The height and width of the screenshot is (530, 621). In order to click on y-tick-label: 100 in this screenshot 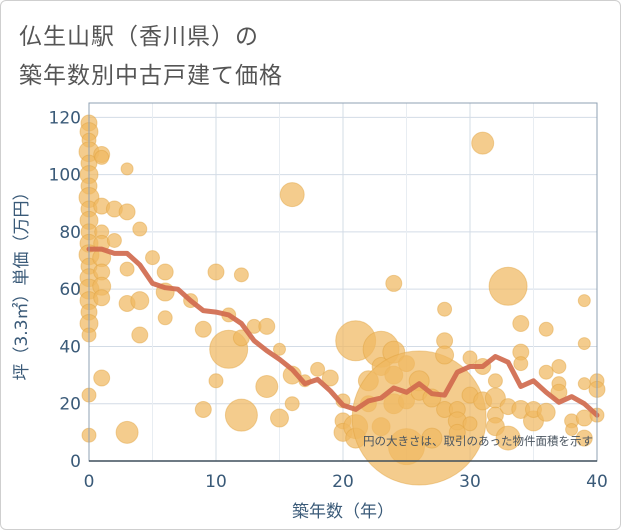, I will do `click(65, 176)`.